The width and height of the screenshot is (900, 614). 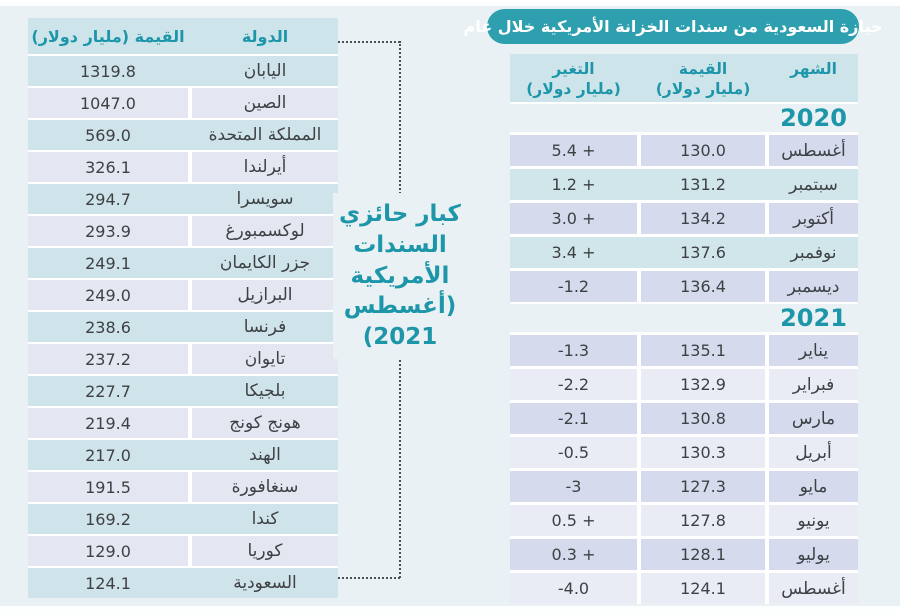 I want to click on value-cell: 217.0, so click(x=108, y=455).